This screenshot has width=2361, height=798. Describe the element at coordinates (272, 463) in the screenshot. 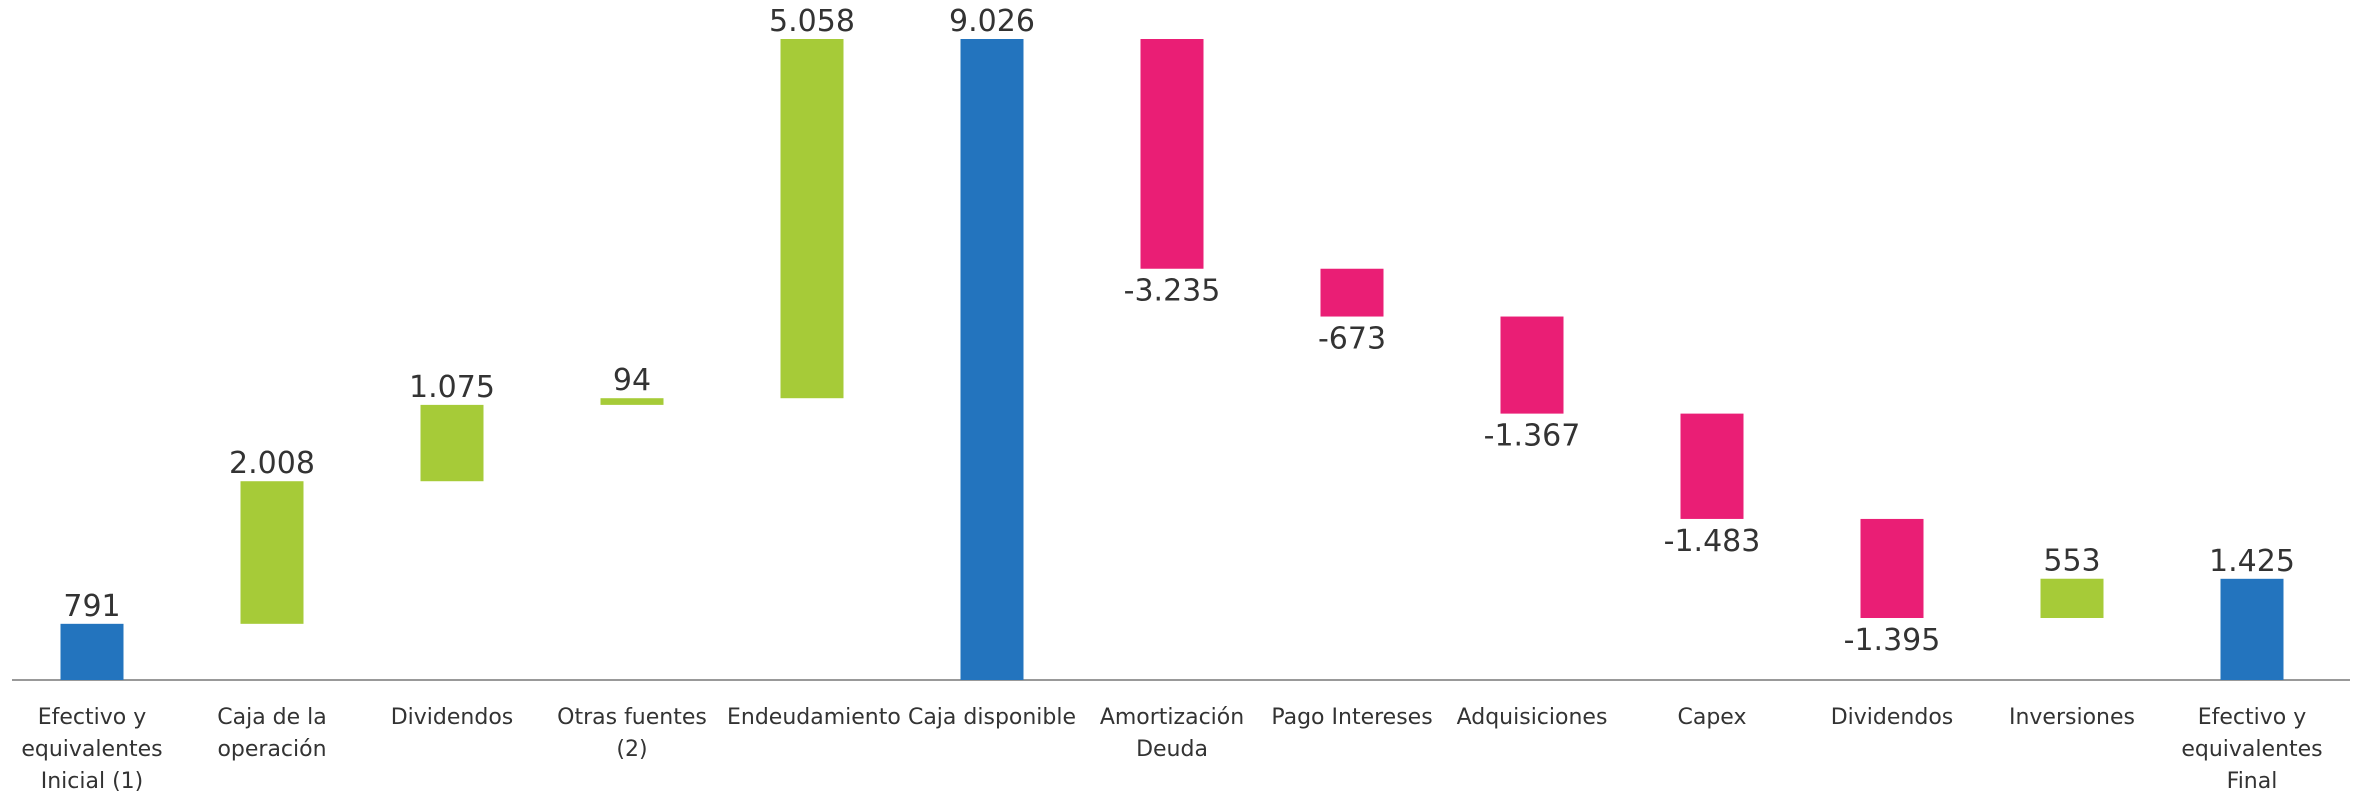

I see `data-label: 2.008` at that location.